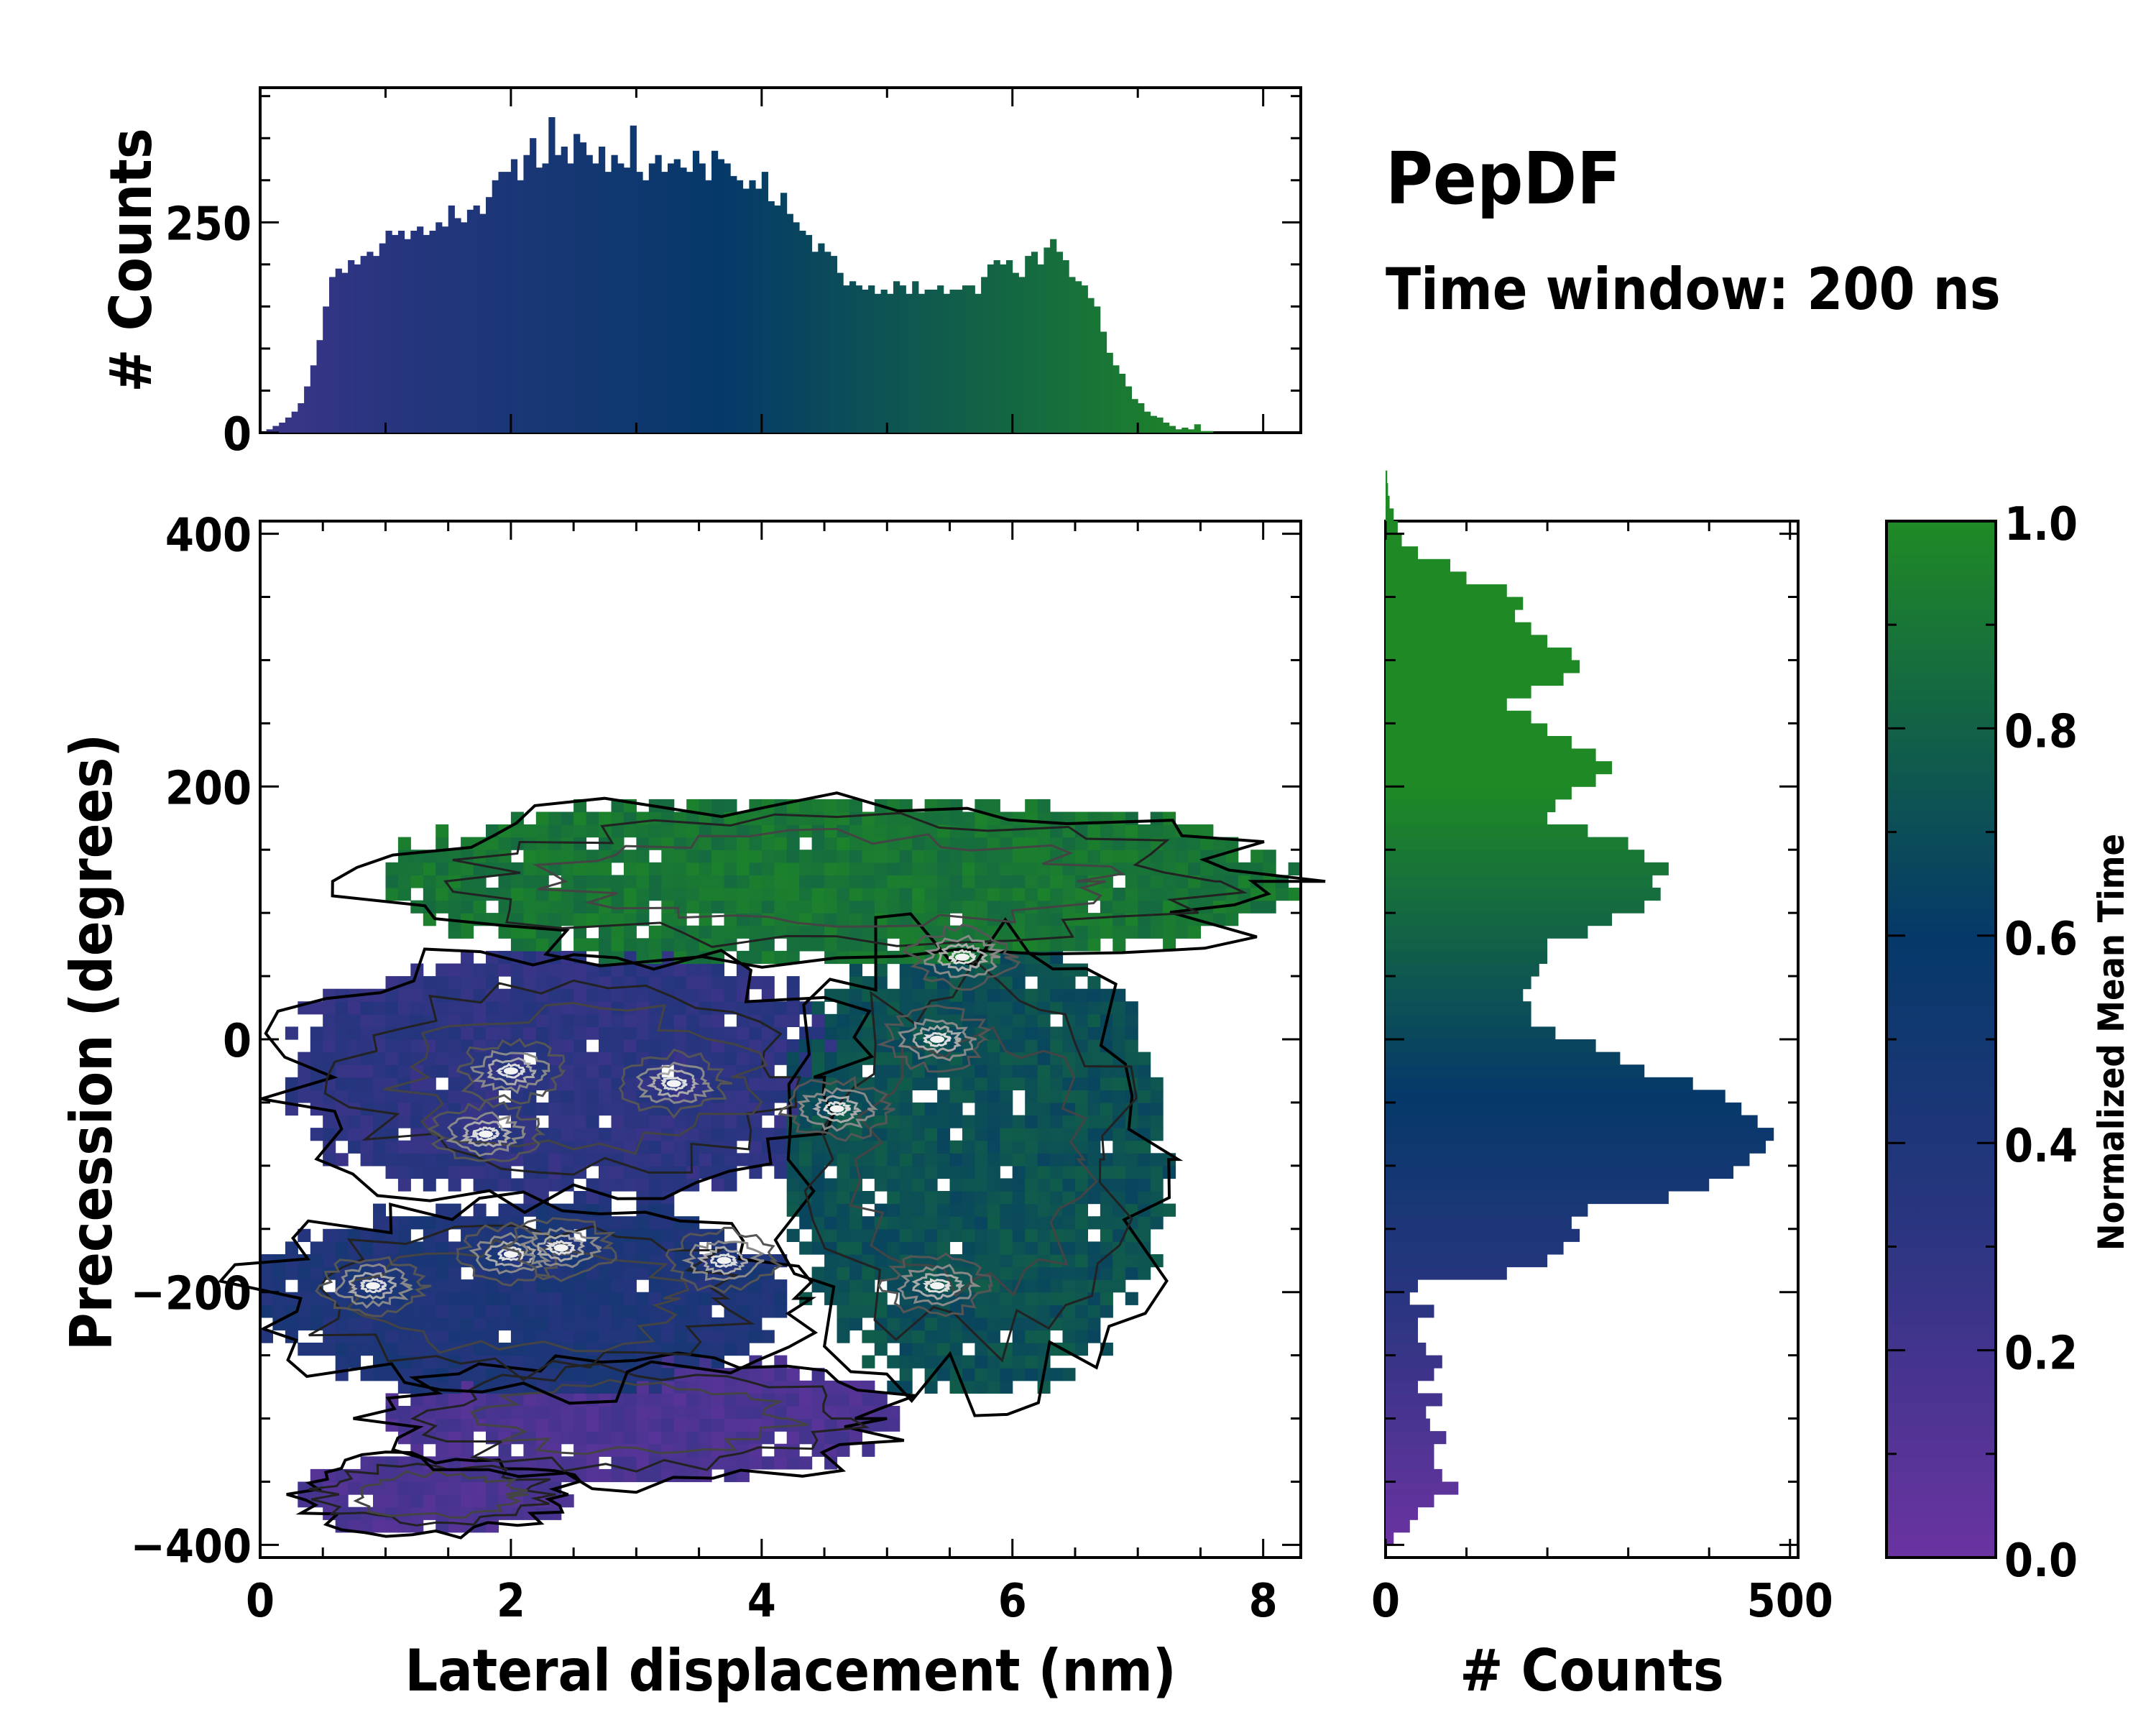 The image size is (2156, 1725). I want to click on density-contour, so click(838, 1109).